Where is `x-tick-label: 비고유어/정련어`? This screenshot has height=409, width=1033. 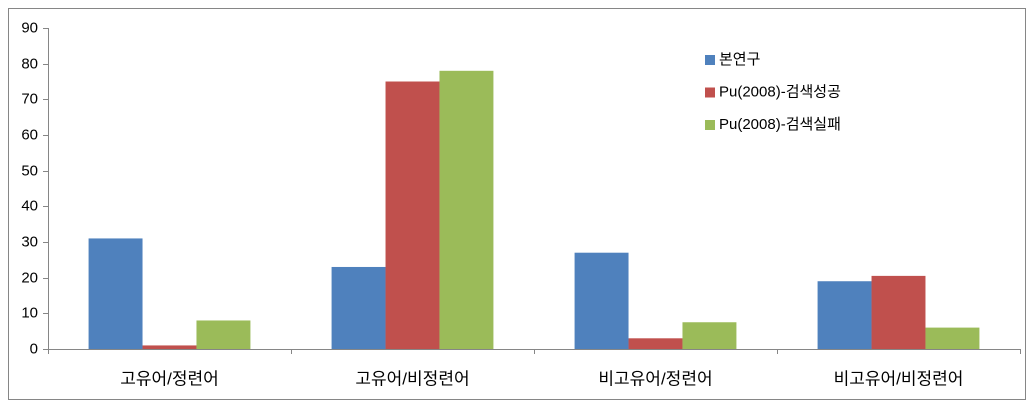
x-tick-label: 비고유어/정련어 is located at coordinates (655, 378).